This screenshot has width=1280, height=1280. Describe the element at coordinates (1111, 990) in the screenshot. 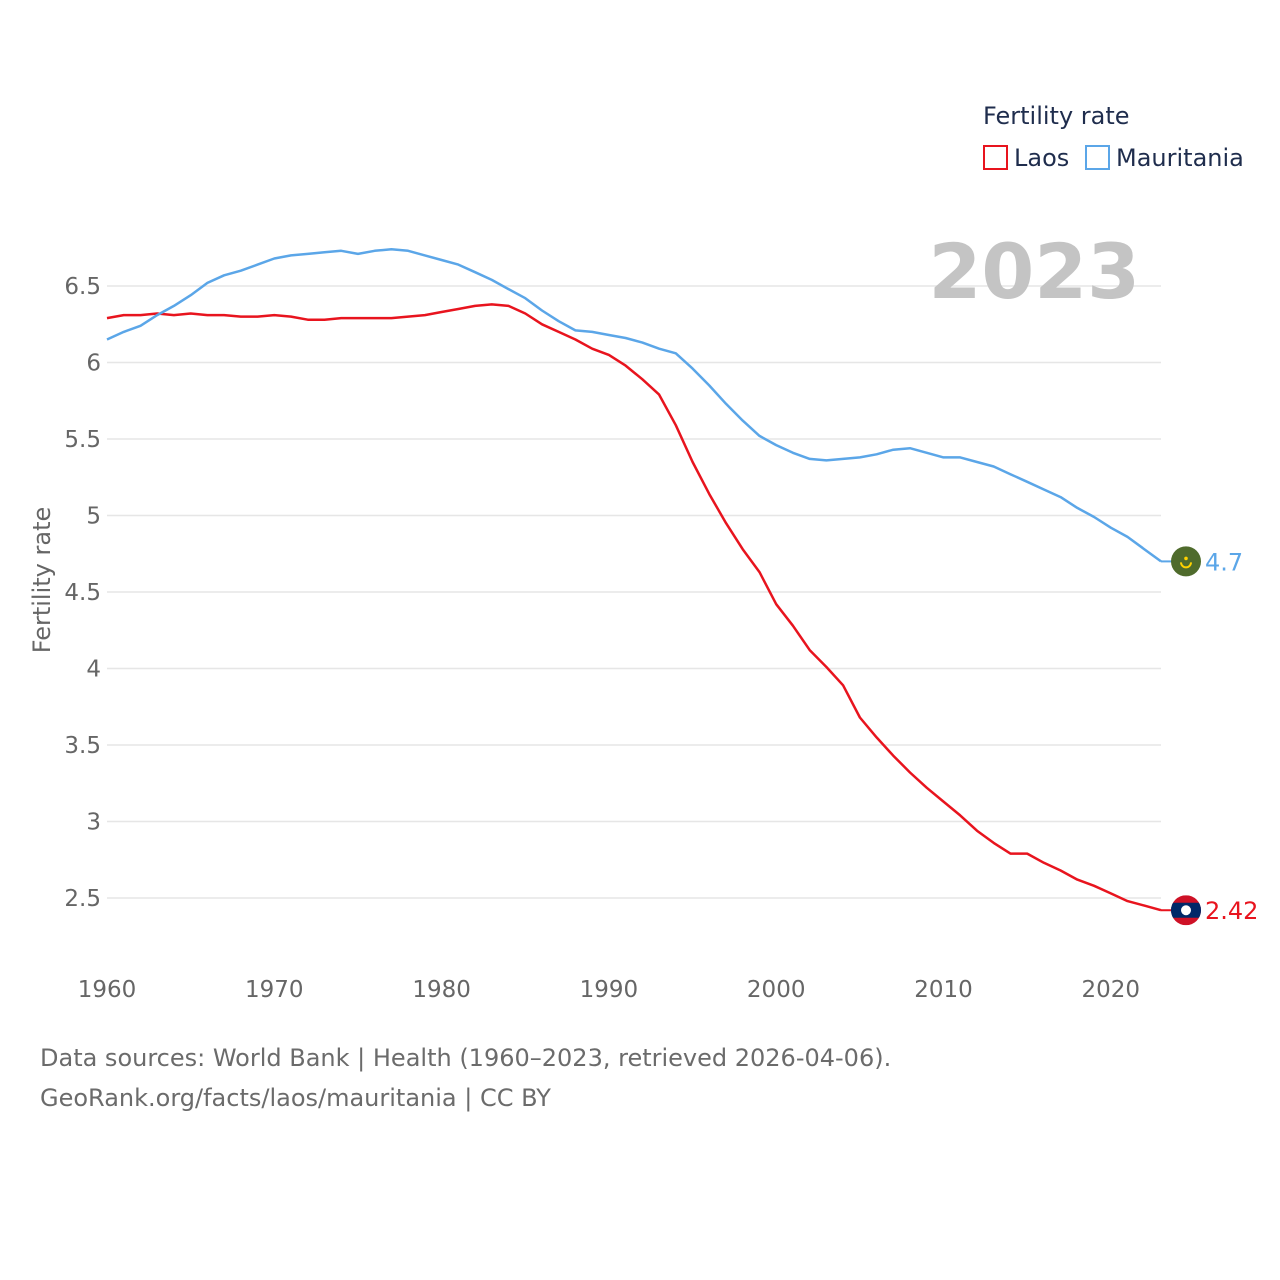

I see `x-tick-label: 2020` at that location.